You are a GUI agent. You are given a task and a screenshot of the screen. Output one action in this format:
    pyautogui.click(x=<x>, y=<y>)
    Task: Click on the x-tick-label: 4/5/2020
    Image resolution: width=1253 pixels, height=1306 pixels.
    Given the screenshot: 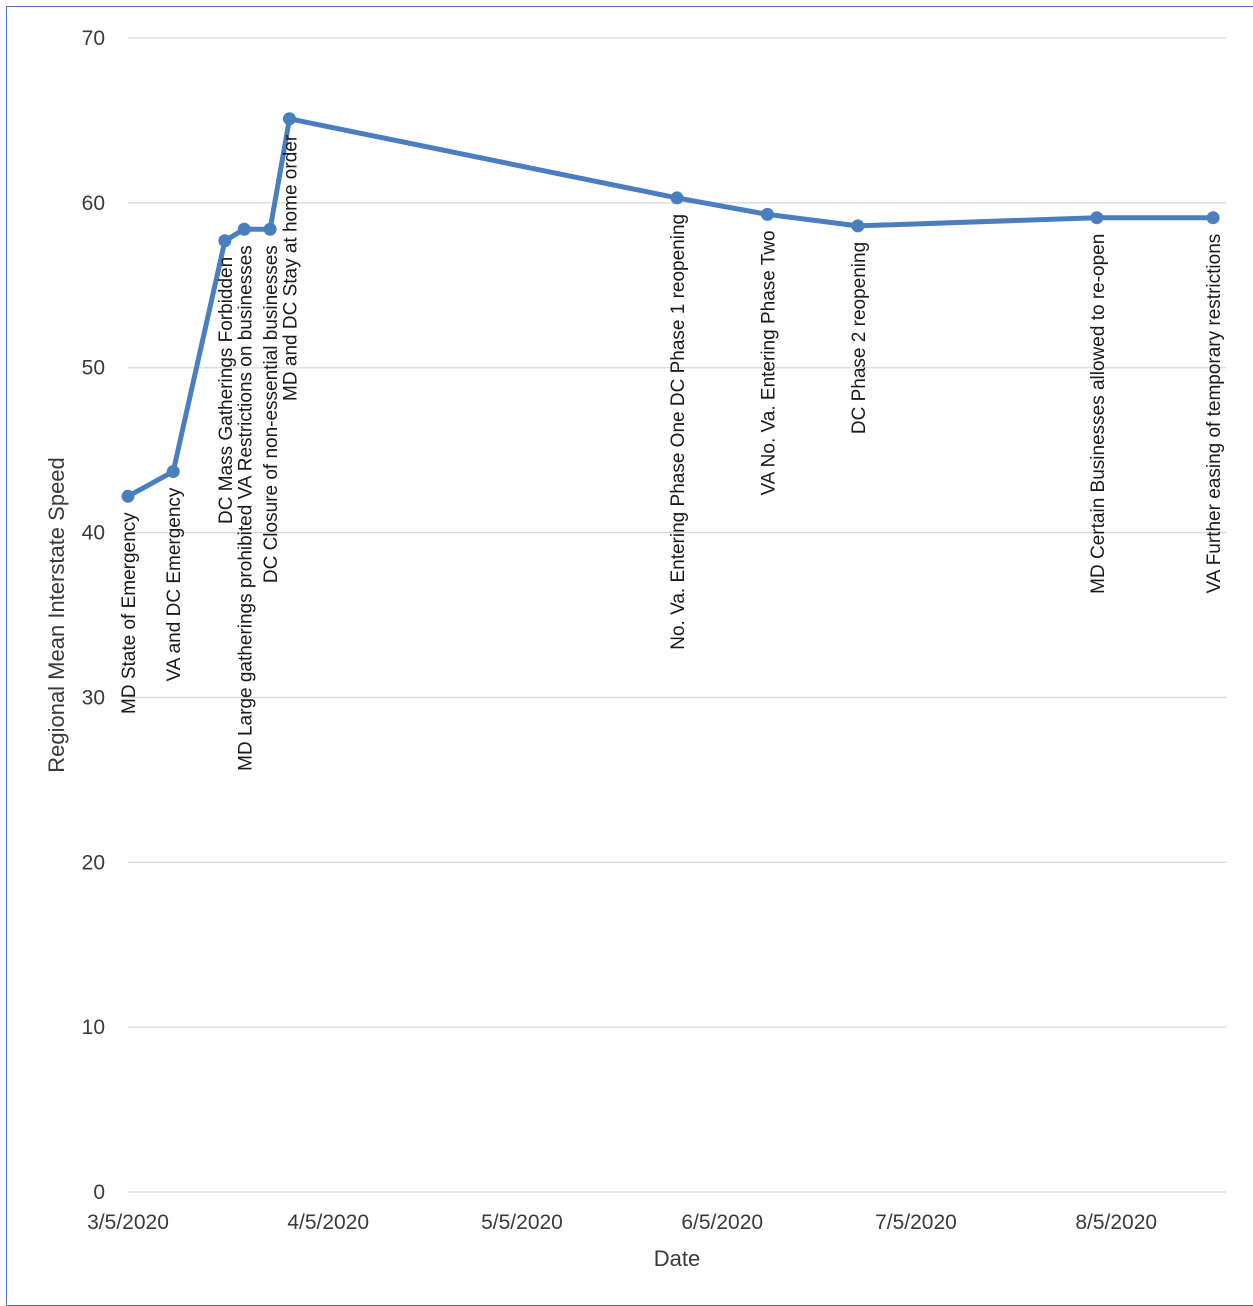 What is the action you would take?
    pyautogui.click(x=328, y=1222)
    